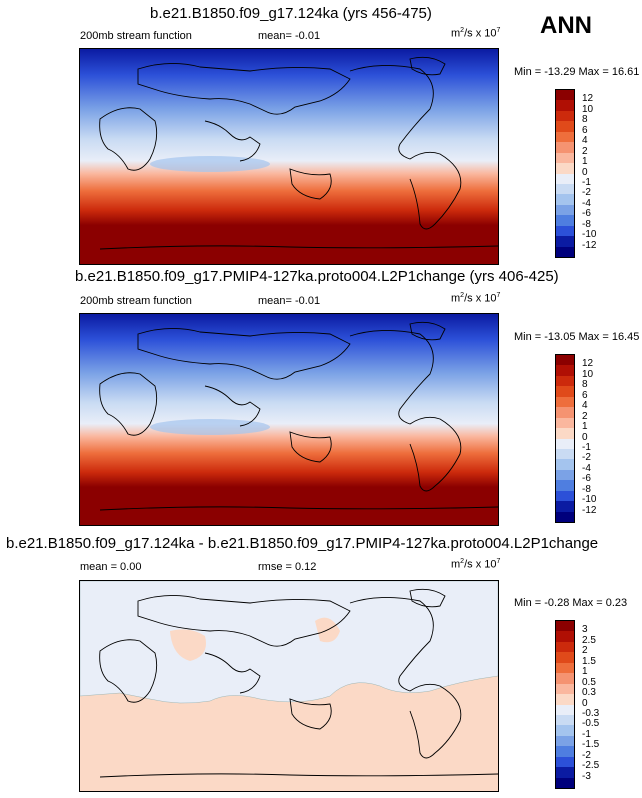 This screenshot has height=798, width=642. I want to click on colorbar-tick-label: 1.5, so click(589, 661).